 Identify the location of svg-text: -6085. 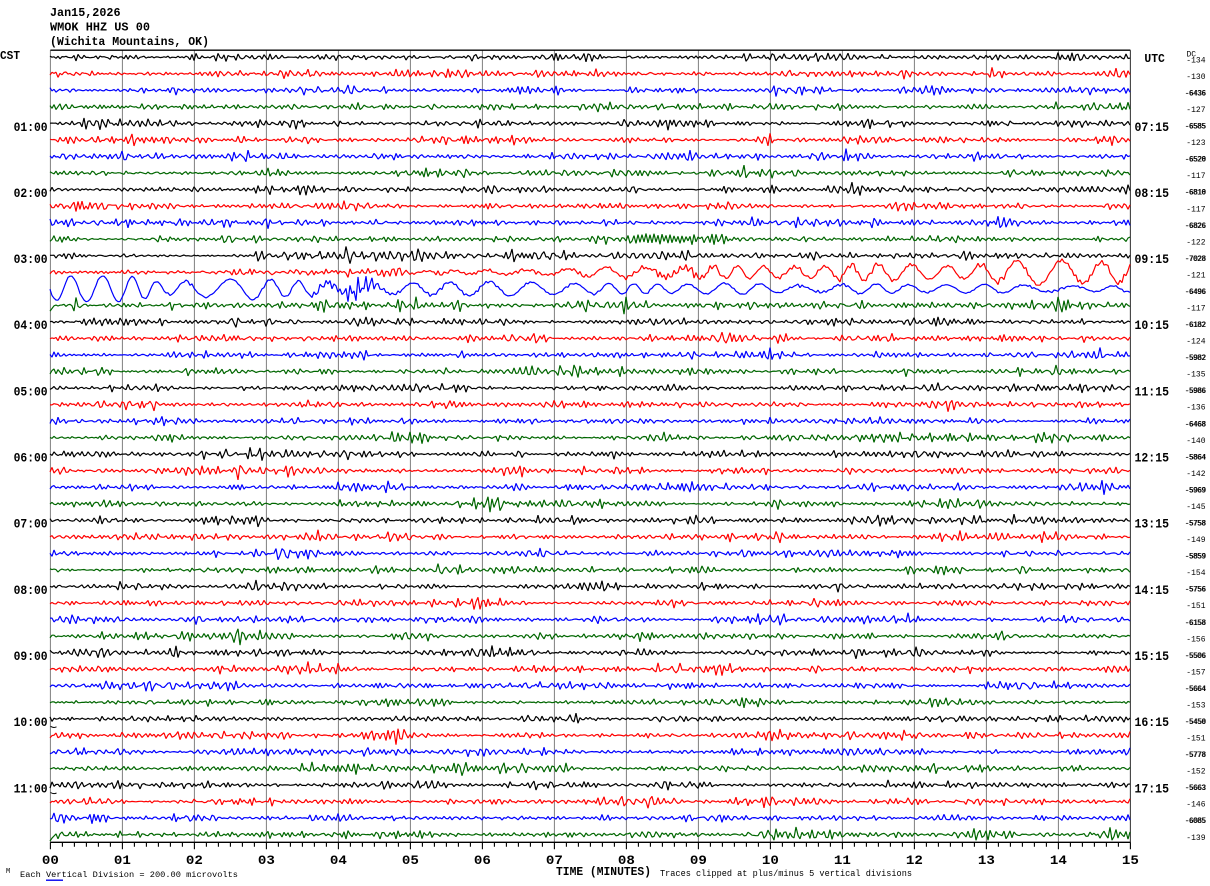
(1195, 821).